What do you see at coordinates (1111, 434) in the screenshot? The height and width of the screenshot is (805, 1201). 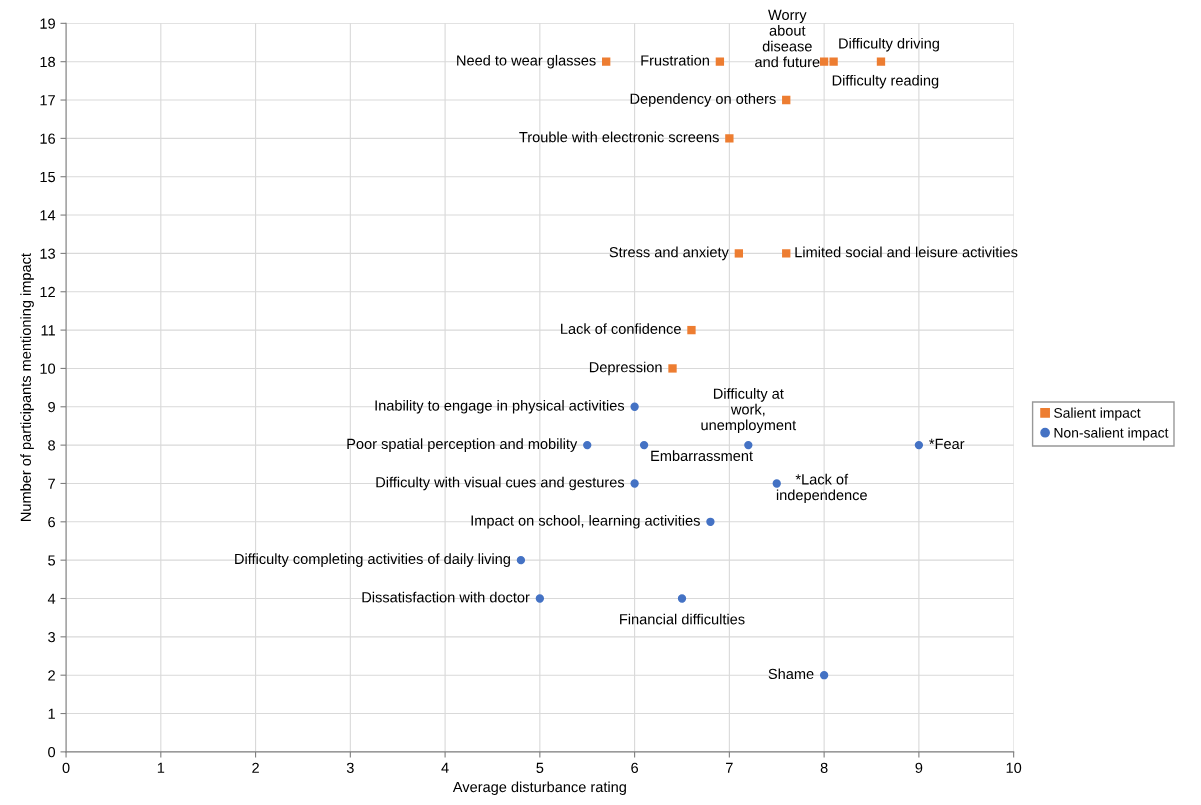 I see `legend-label: Non-salient impact` at bounding box center [1111, 434].